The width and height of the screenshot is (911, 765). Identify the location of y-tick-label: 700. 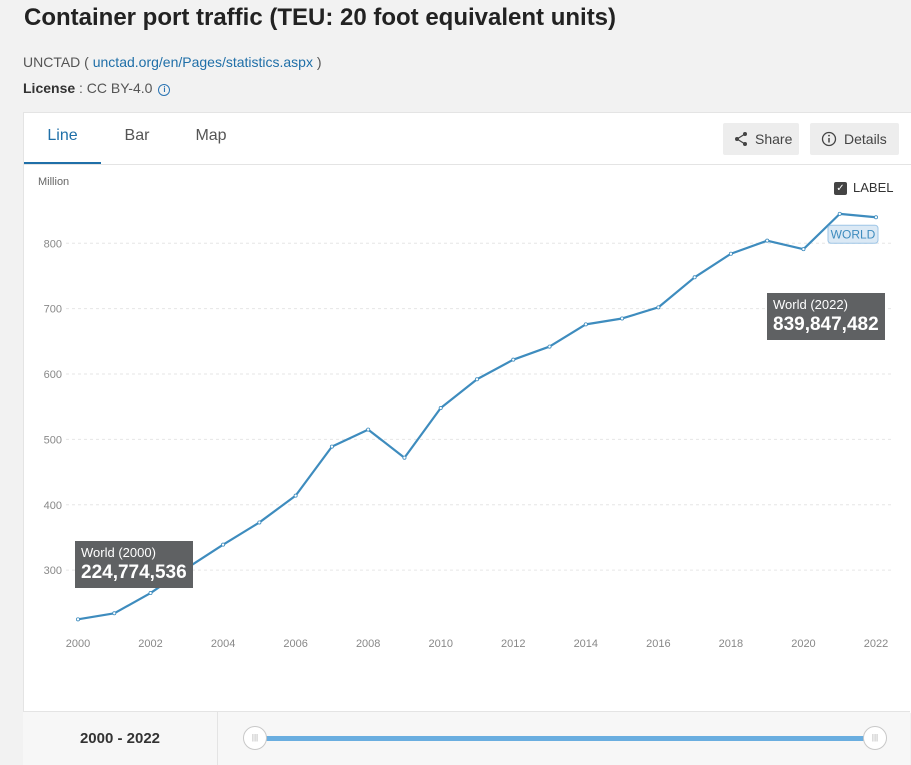
(53, 310).